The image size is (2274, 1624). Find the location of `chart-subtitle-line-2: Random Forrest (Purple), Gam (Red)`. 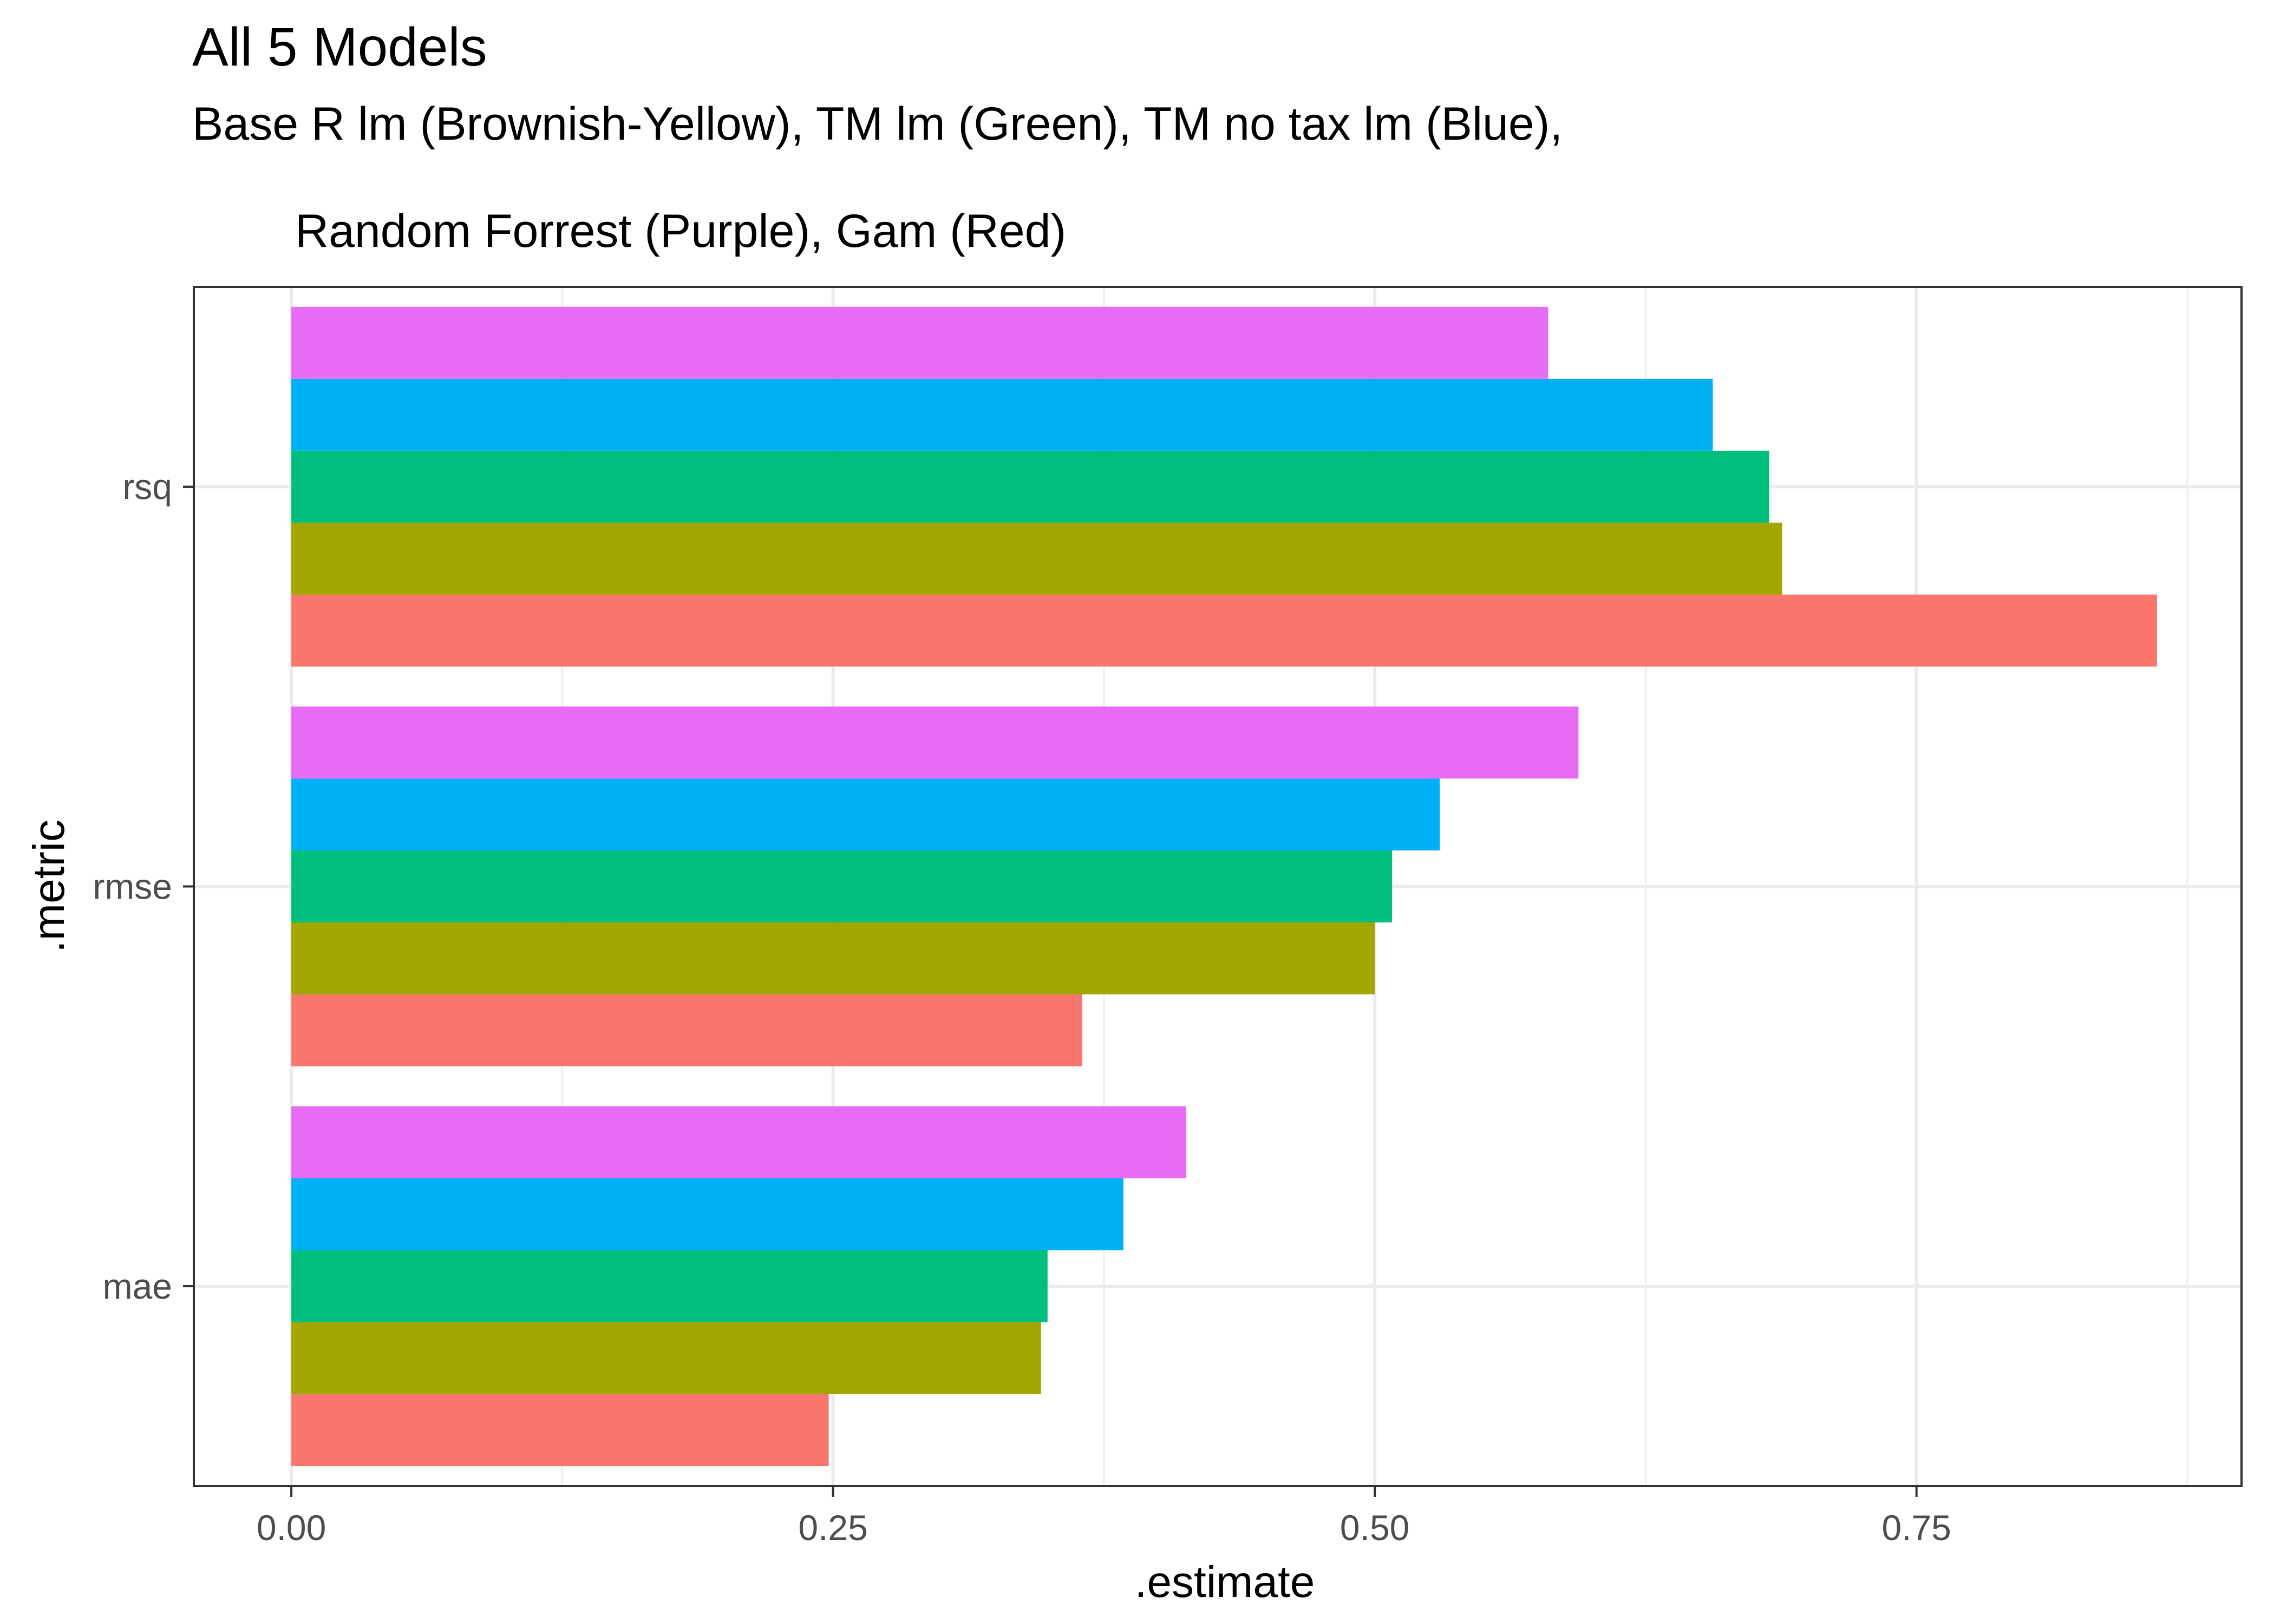

chart-subtitle-line-2: Random Forrest (Purple), Gam (Red) is located at coordinates (681, 231).